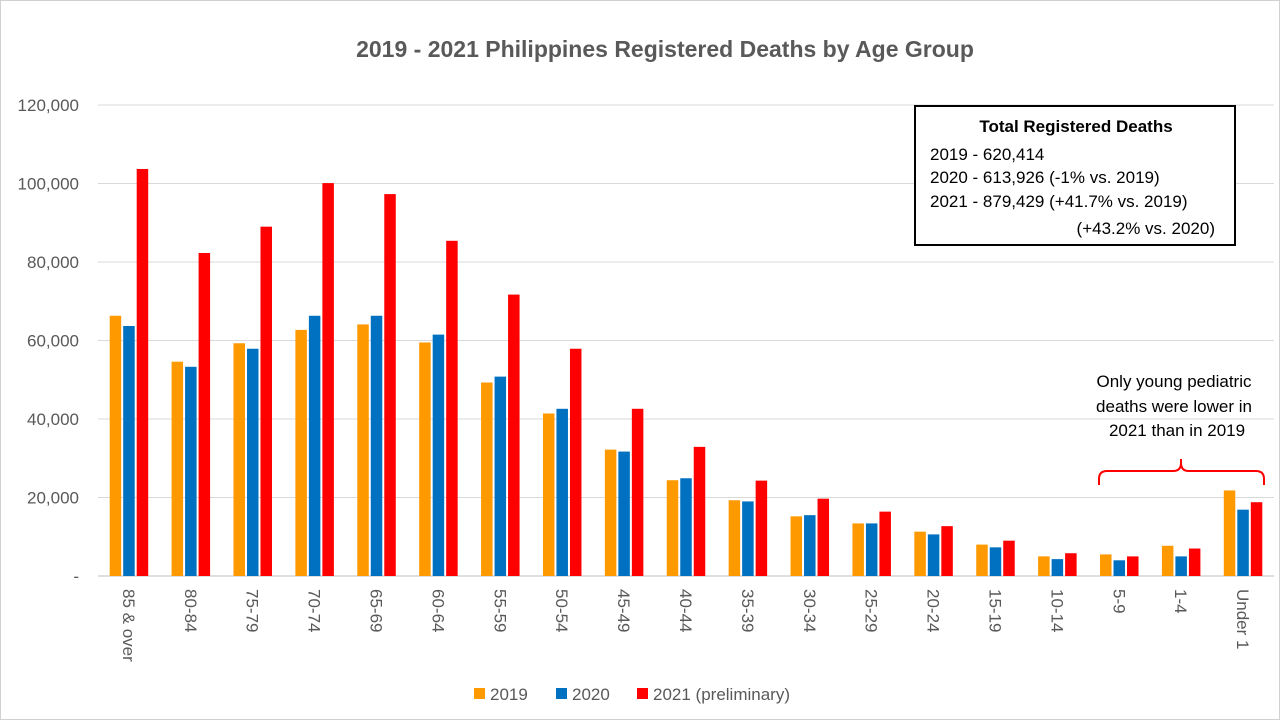  Describe the element at coordinates (252, 610) in the screenshot. I see `x-tick-label: 75-79` at that location.